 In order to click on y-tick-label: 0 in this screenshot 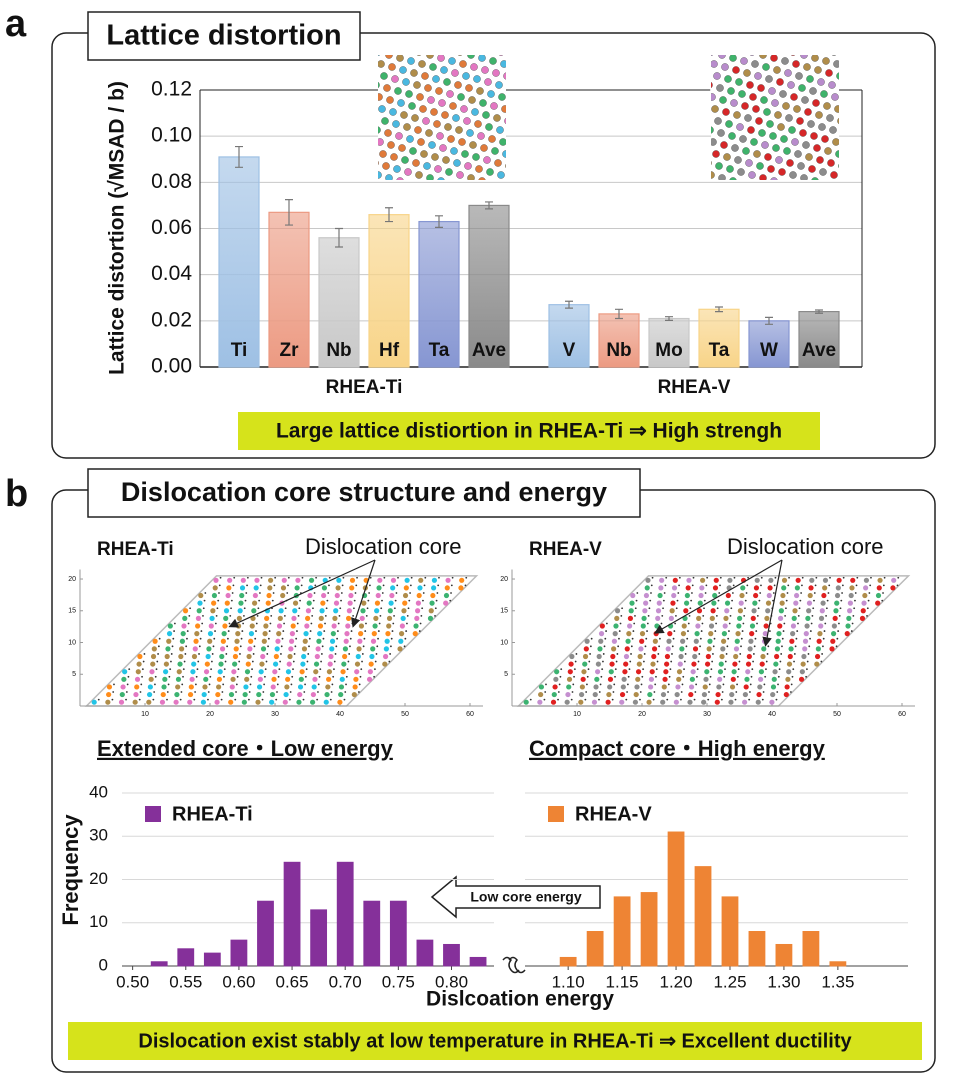, I will do `click(103, 964)`.